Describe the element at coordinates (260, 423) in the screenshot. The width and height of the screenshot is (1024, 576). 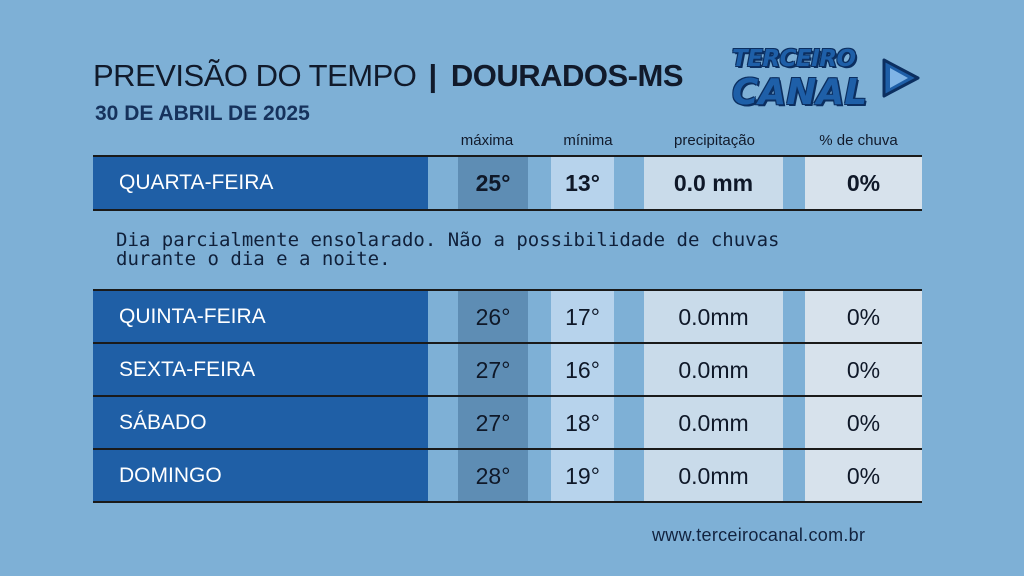
I see `day-cell: SÁBADO` at that location.